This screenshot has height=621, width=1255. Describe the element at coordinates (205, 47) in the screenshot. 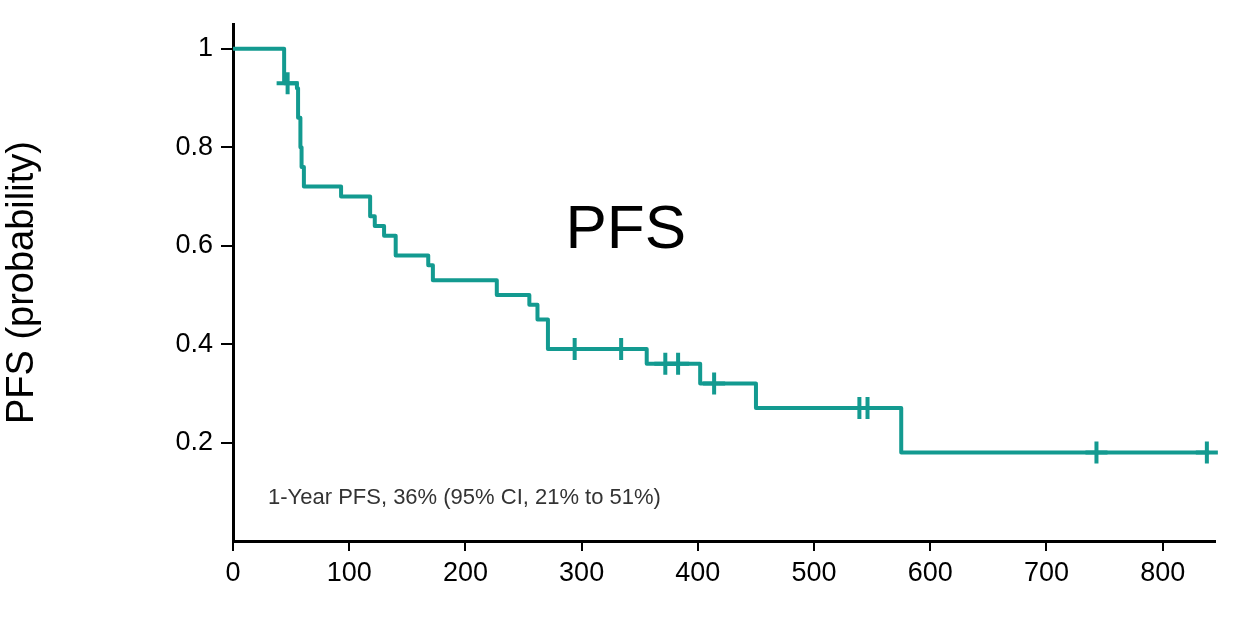

I see `y-tick-label: 1` at that location.